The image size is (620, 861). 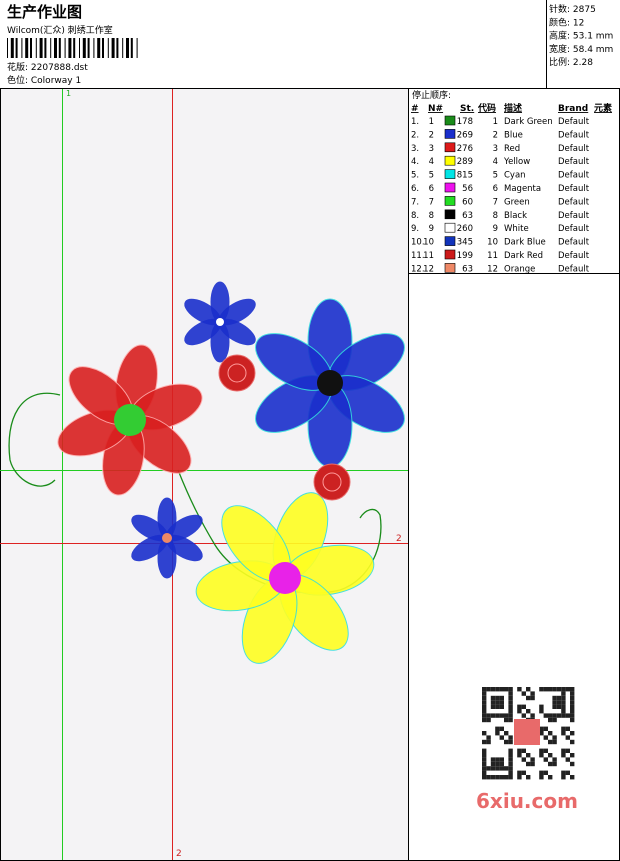 I want to click on table-cell: Black, so click(x=515, y=216).